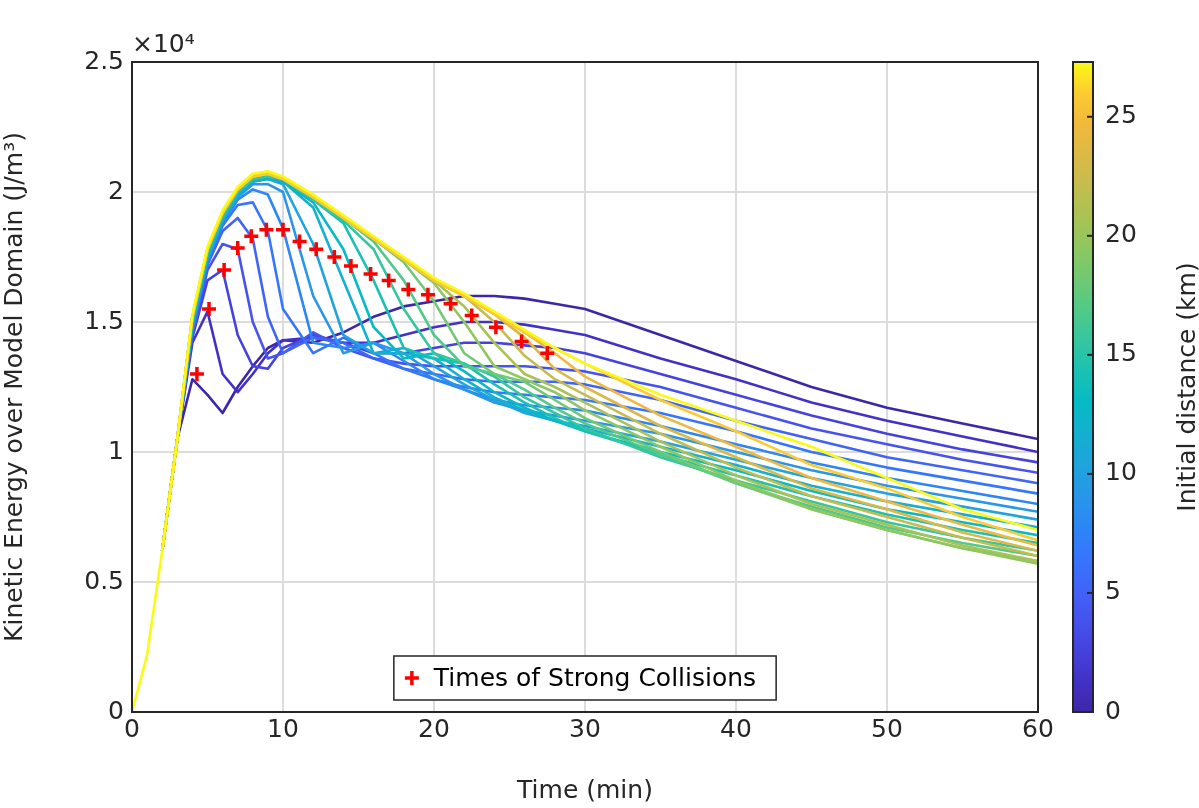 Image resolution: width=1199 pixels, height=808 pixels. Describe the element at coordinates (116, 190) in the screenshot. I see `y-tick-label: 2` at that location.